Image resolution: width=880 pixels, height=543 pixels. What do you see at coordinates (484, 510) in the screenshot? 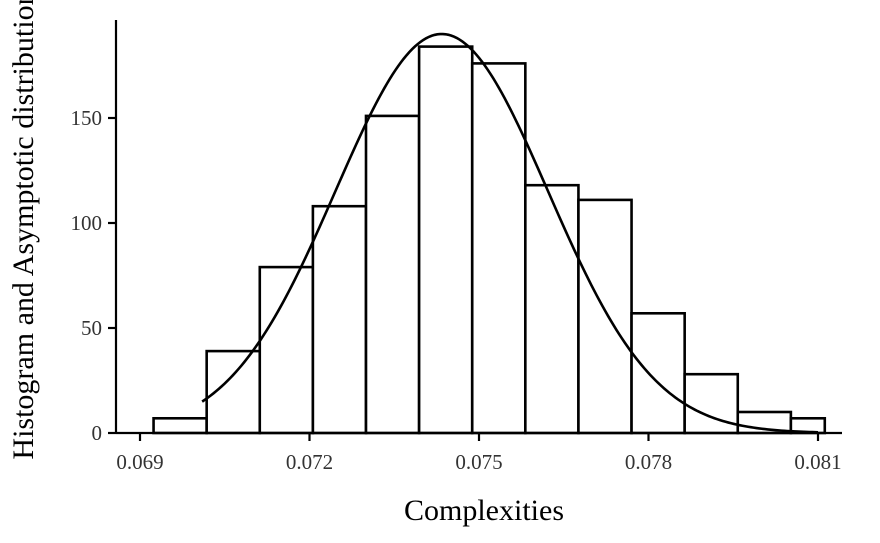
I see `x-axis-title: Complexities` at bounding box center [484, 510].